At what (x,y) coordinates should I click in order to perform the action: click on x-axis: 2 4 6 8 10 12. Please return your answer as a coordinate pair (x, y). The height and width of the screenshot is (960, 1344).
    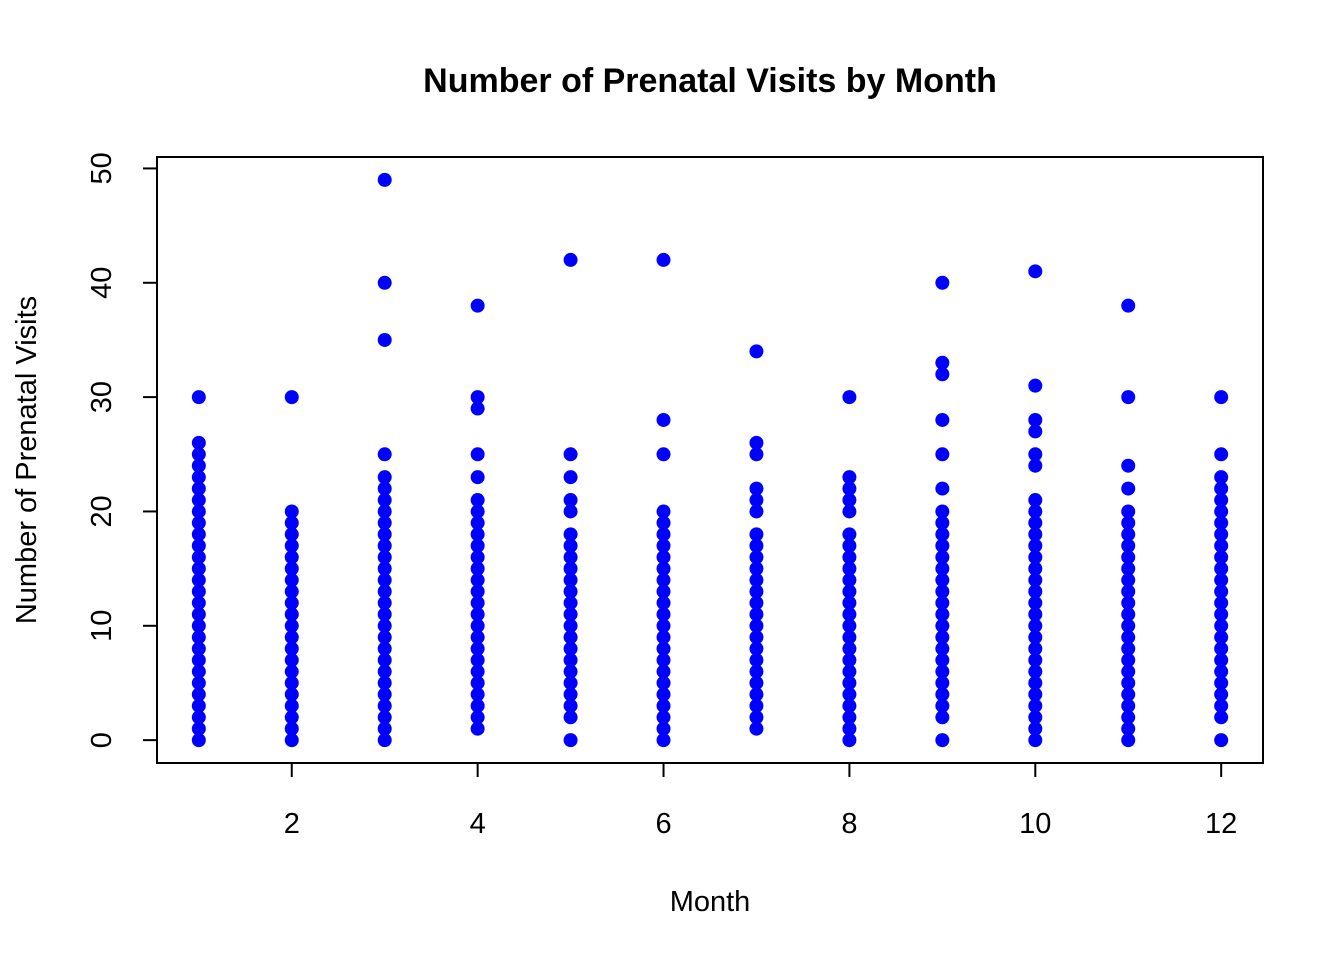
    Looking at the image, I should click on (760, 801).